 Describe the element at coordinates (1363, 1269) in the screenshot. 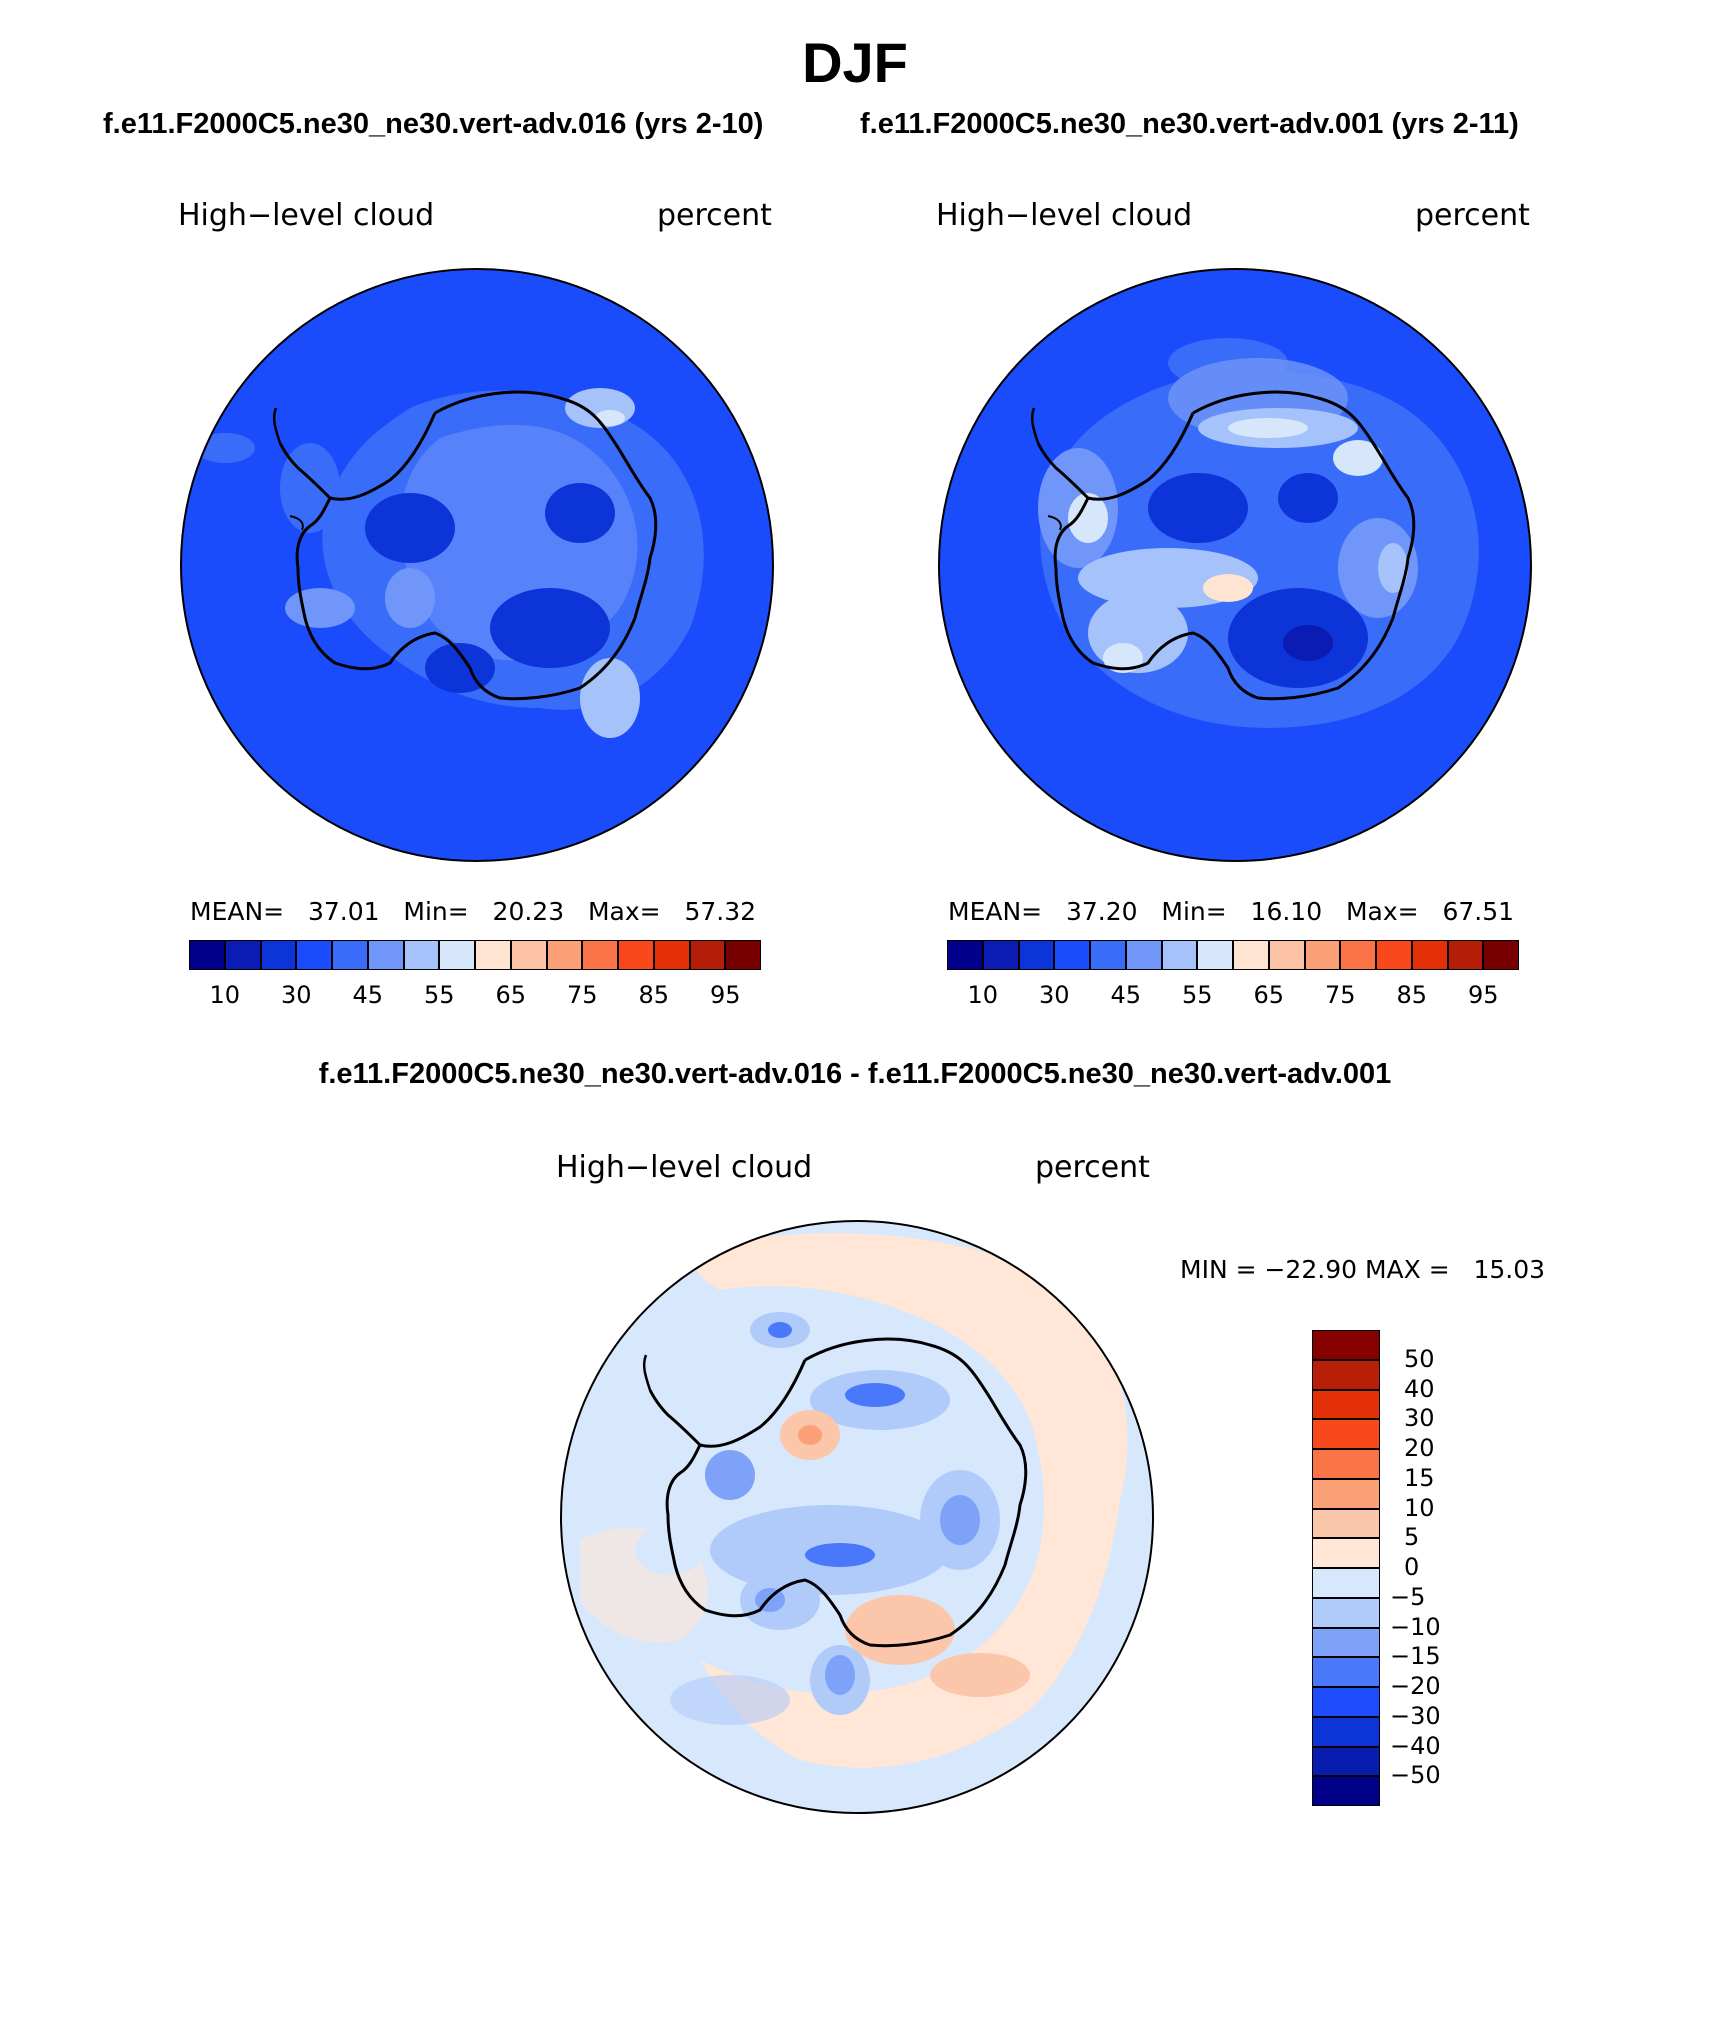

I see `diff-minmax: MIN = −22.90 MAX = 15.03` at that location.